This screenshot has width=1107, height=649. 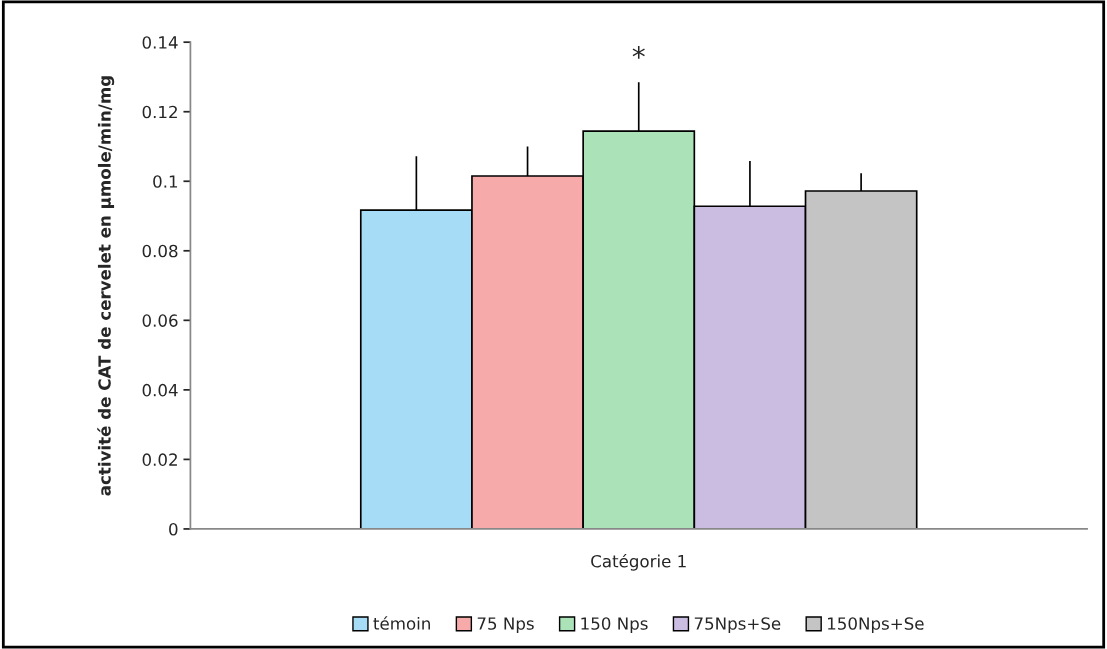 What do you see at coordinates (159, 459) in the screenshot?
I see `y-tick-label: 0.02` at bounding box center [159, 459].